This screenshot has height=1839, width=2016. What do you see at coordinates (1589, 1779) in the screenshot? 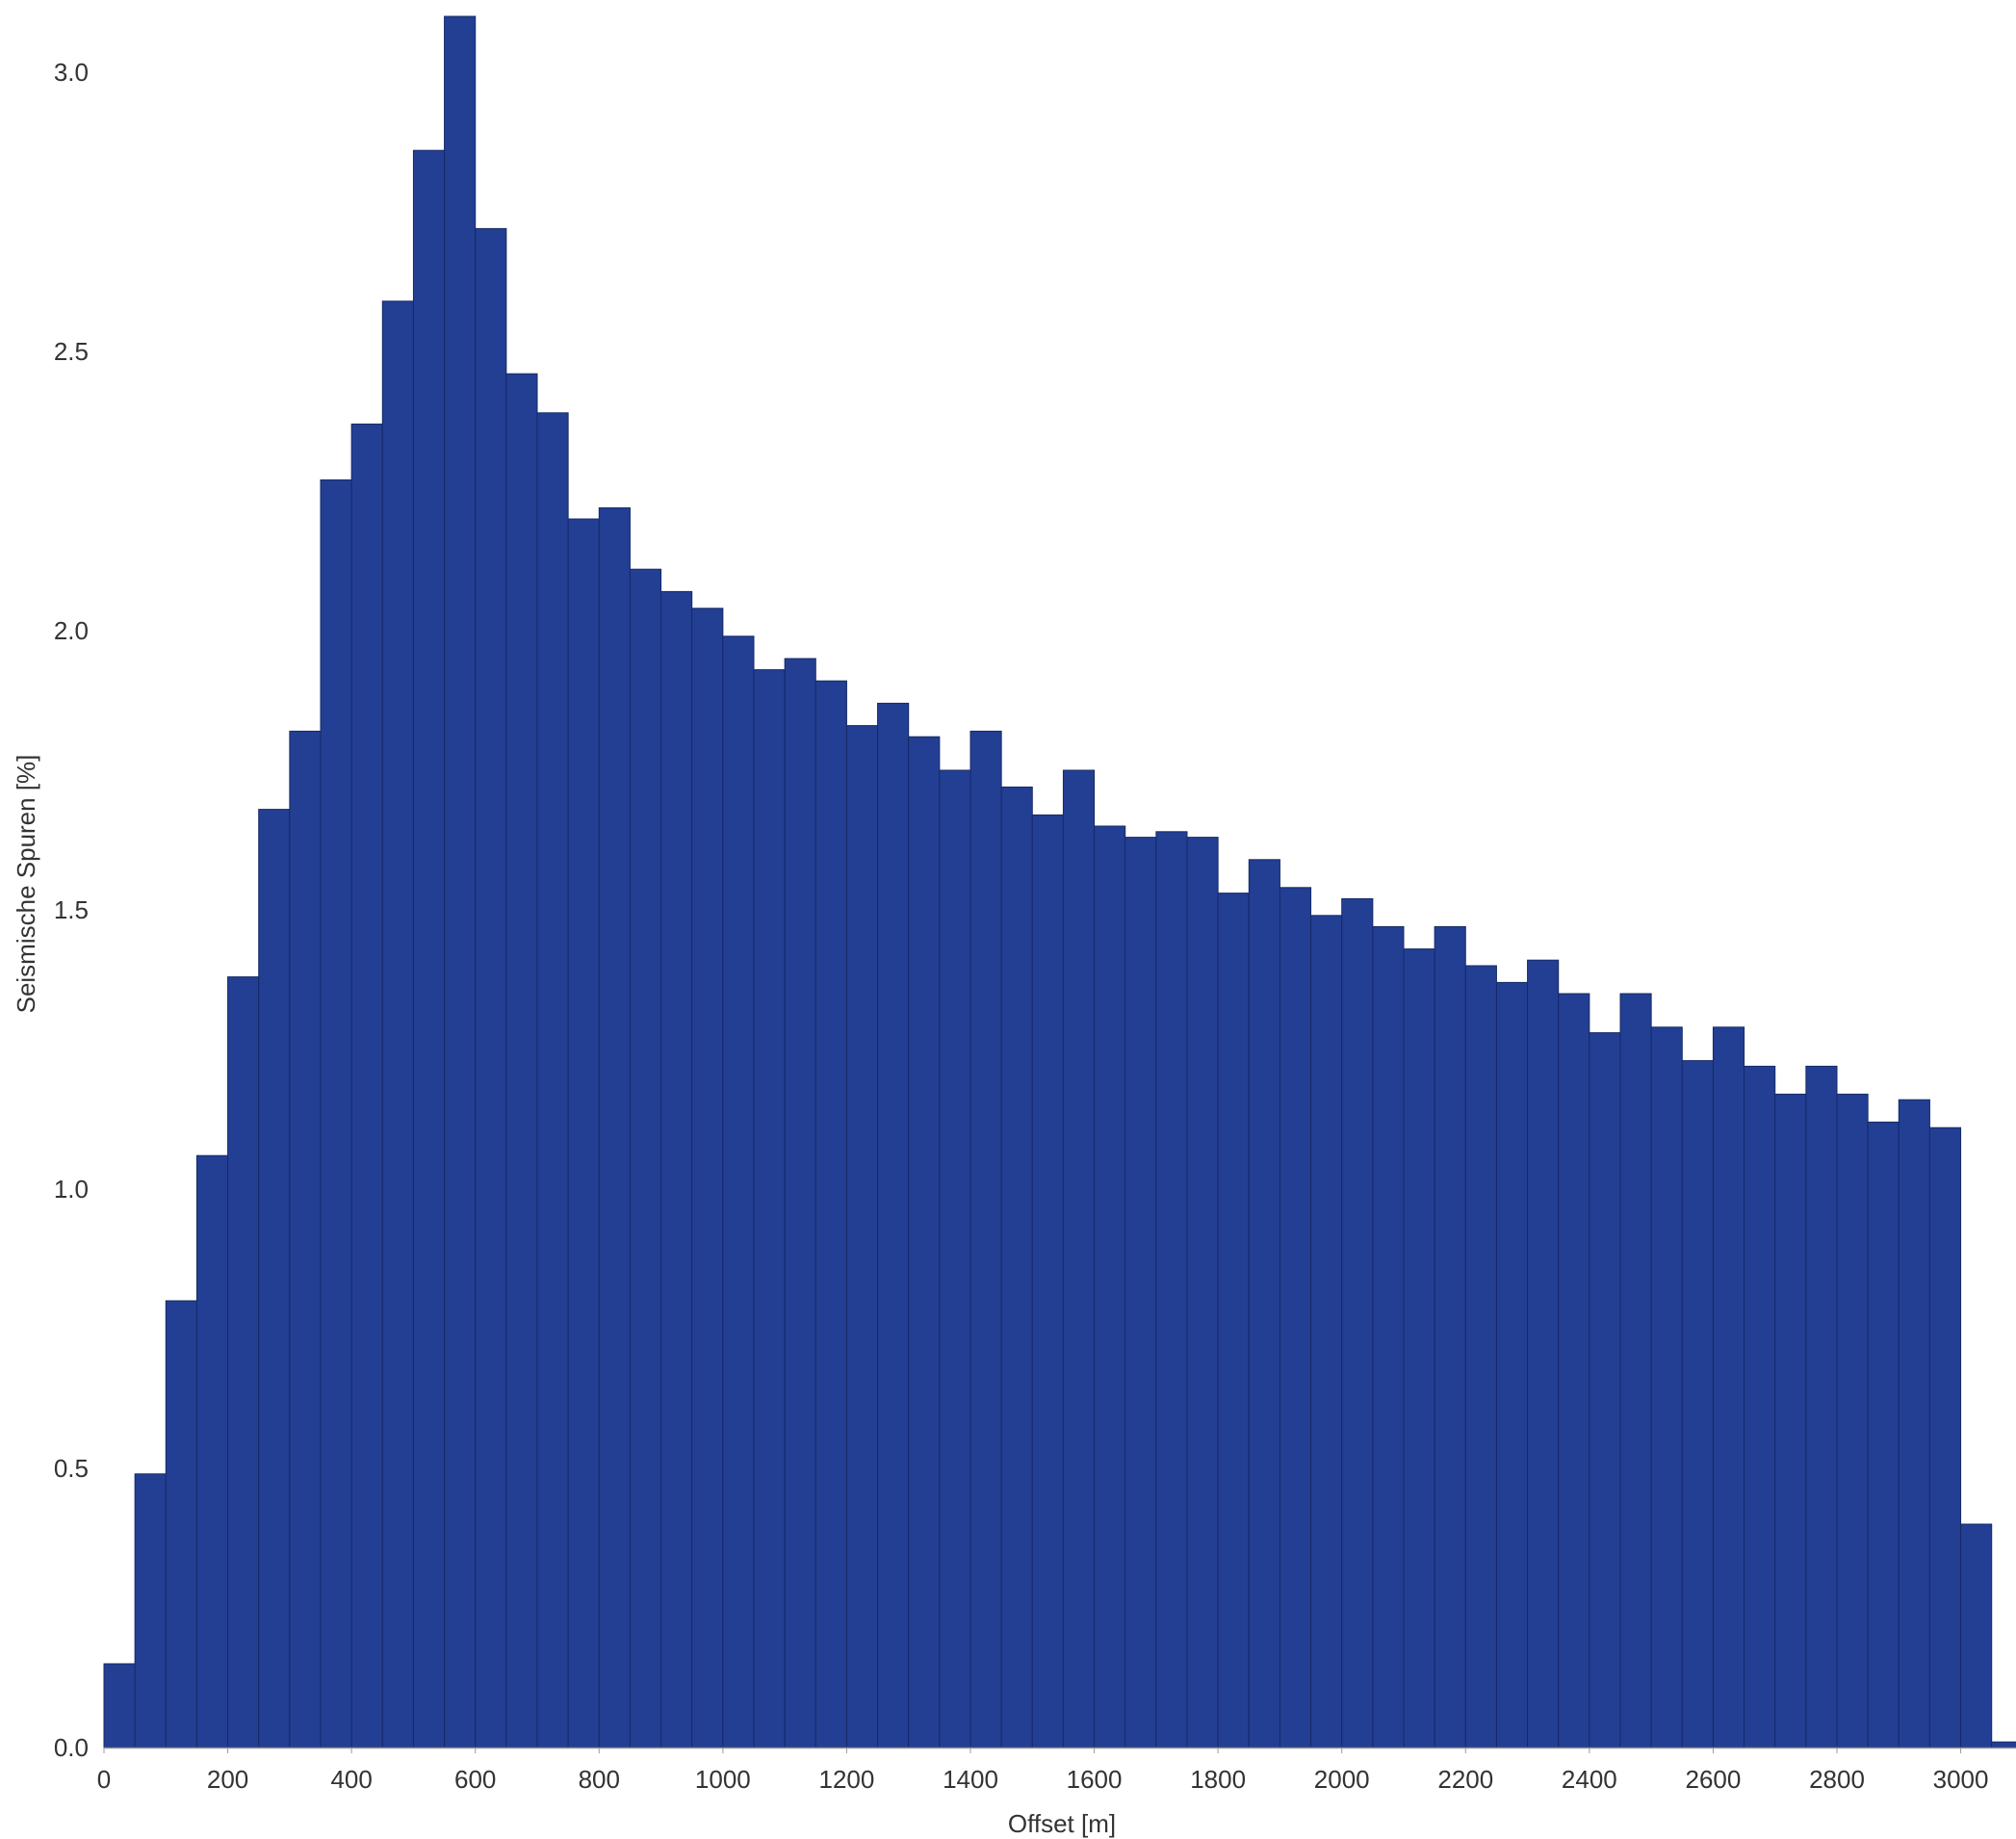
I see `x-tick-label: 2400` at bounding box center [1589, 1779].